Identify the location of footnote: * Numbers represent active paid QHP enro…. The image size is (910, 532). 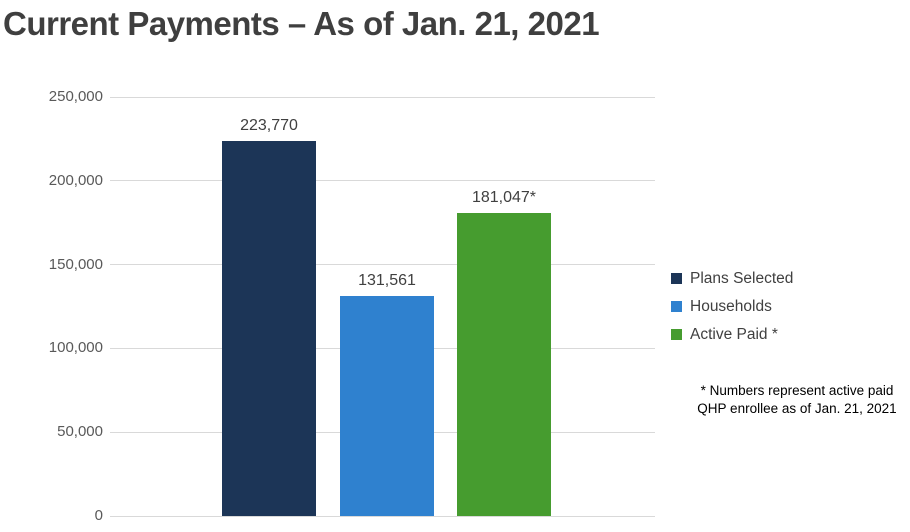
(797, 399).